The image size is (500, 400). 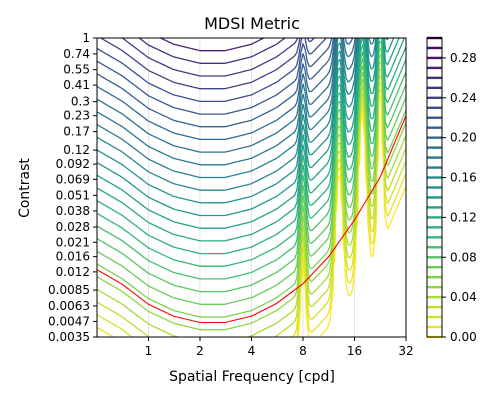 I want to click on x-tick-label: 8, so click(x=303, y=351).